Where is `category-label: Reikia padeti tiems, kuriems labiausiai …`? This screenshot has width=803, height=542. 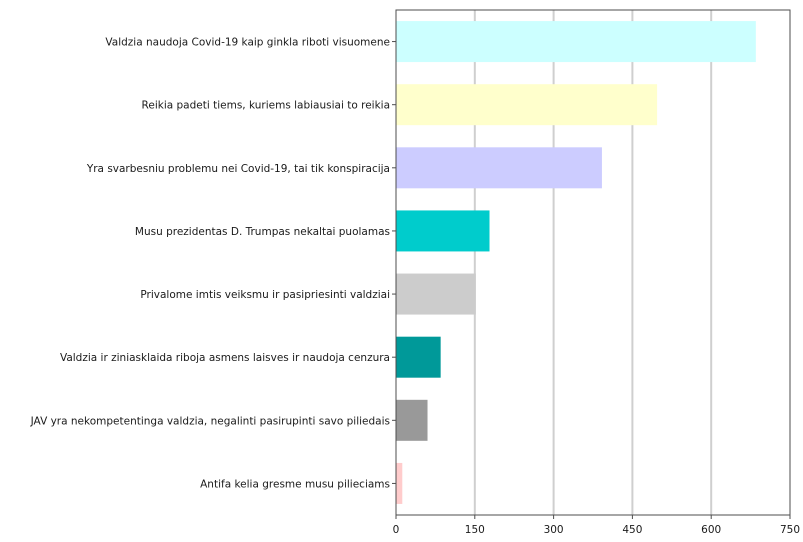 category-label: Reikia padeti tiems, kuriems labiausiai … is located at coordinates (266, 106).